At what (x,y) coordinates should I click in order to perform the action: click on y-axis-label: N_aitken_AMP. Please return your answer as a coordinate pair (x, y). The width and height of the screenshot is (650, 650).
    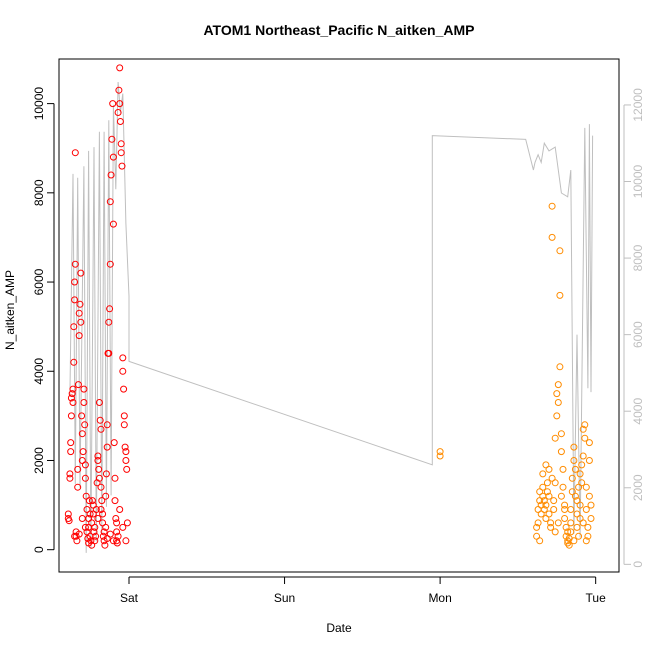
    Looking at the image, I should click on (10, 310).